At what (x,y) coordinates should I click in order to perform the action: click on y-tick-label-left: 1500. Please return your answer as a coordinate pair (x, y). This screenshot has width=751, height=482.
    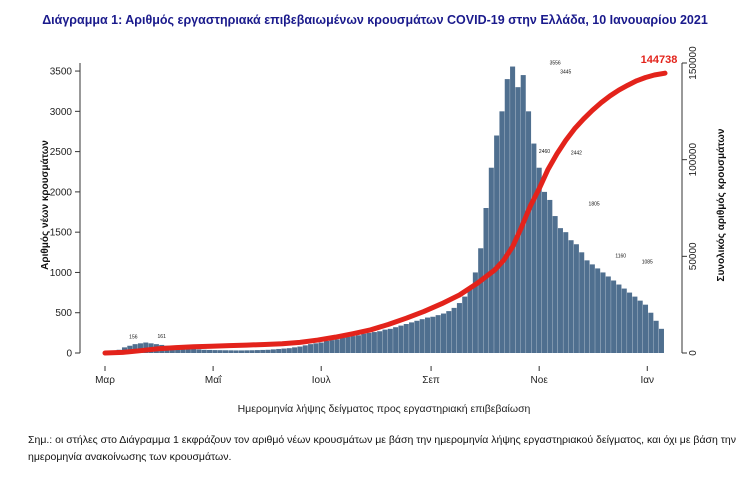
    Looking at the image, I should click on (61, 233).